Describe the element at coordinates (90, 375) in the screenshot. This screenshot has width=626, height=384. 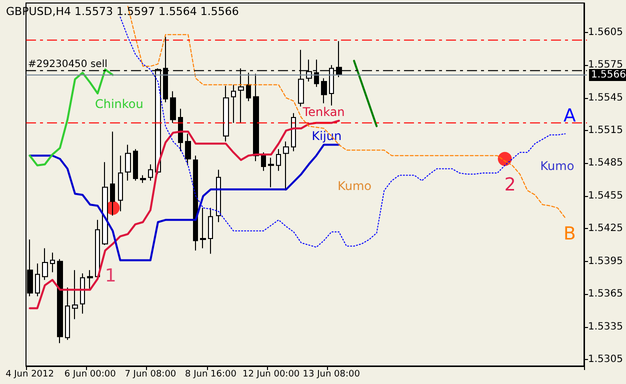
I see `x-tick-label: 6 Jun 00:00` at that location.